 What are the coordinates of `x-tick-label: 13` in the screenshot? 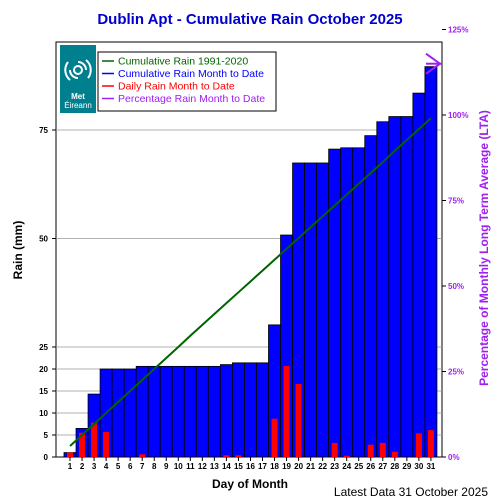 It's located at (214, 466).